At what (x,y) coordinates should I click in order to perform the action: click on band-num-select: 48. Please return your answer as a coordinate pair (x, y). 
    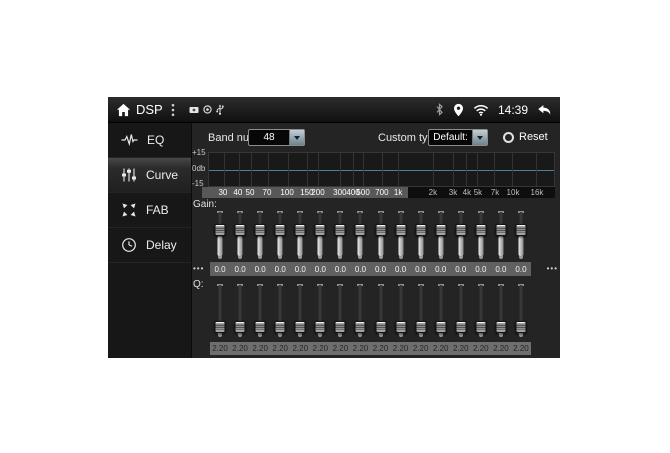
    Looking at the image, I should click on (276, 137).